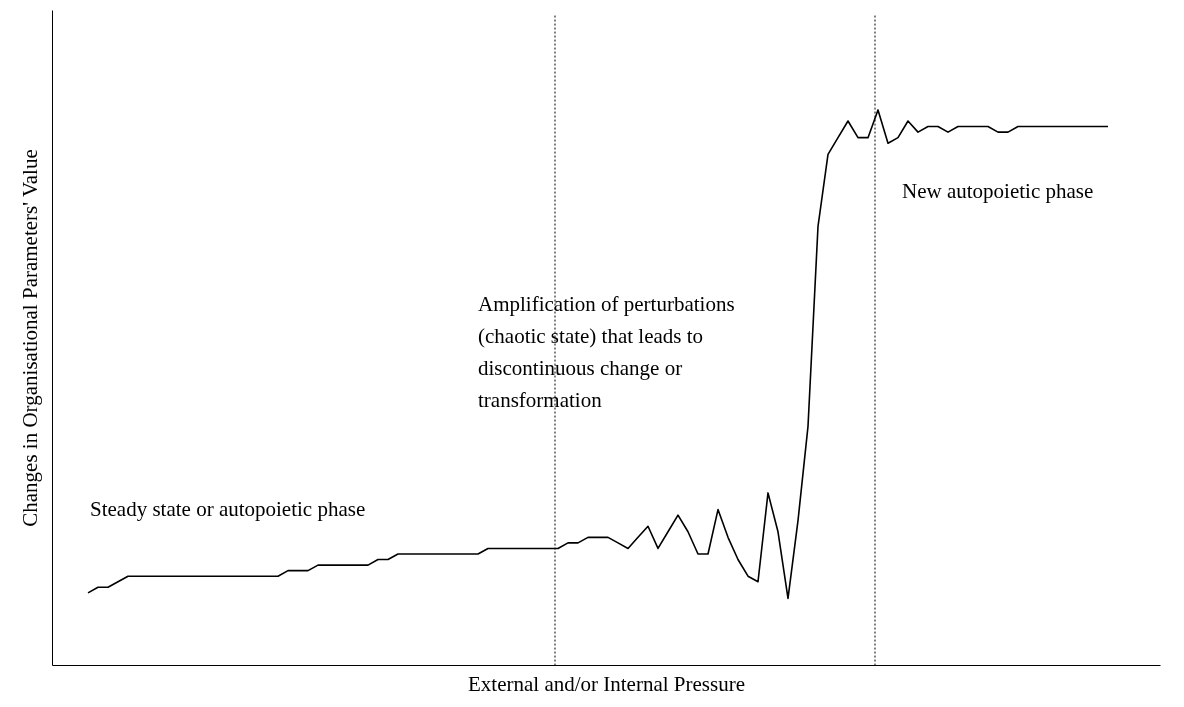  I want to click on annotation: New autopoietic phase, so click(998, 191).